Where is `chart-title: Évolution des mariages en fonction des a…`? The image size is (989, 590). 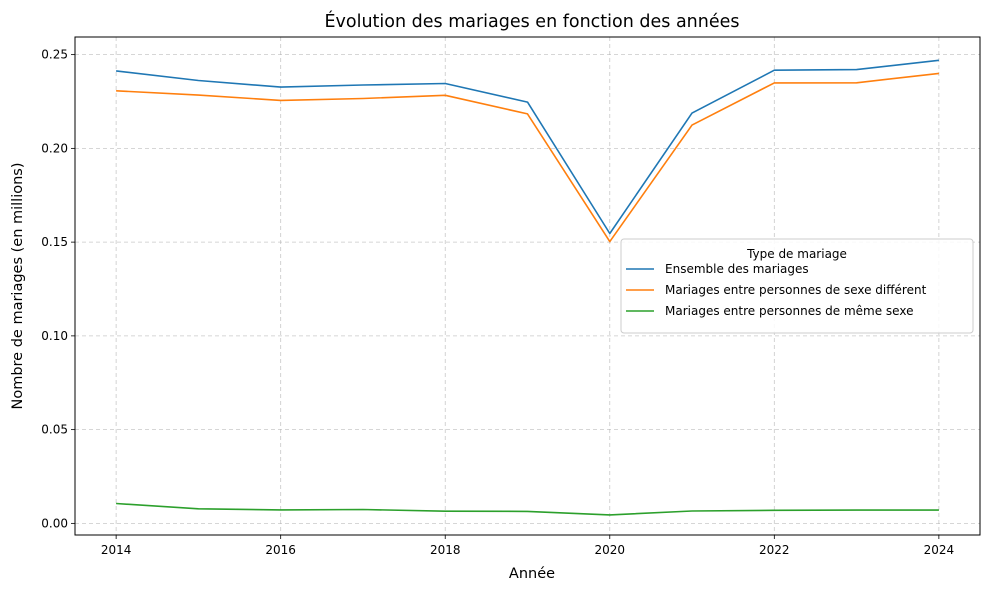
chart-title: Évolution des mariages en fonction des a… is located at coordinates (531, 21).